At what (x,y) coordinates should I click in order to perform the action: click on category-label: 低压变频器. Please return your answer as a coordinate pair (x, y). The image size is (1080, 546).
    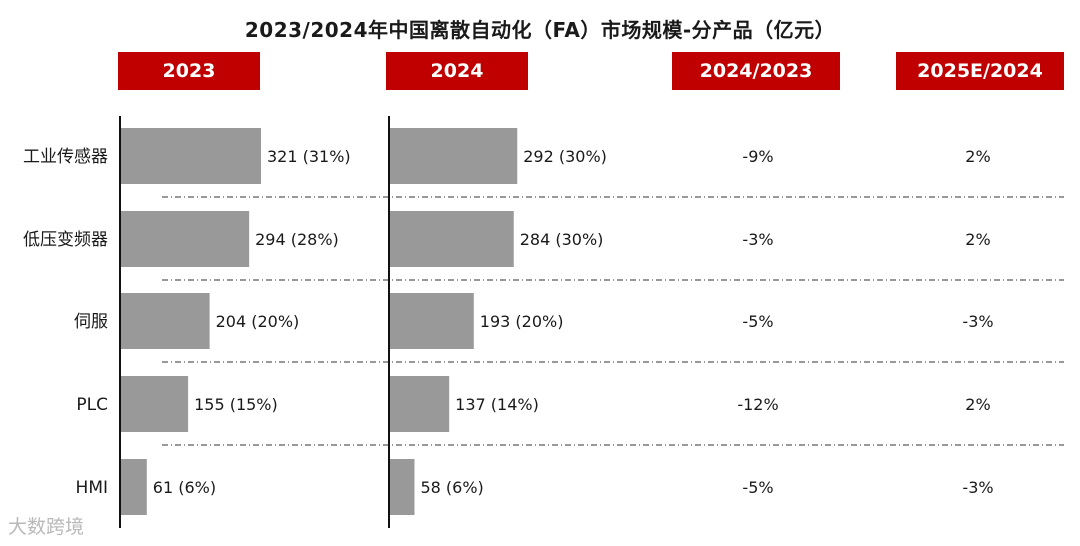
    Looking at the image, I should click on (65, 240).